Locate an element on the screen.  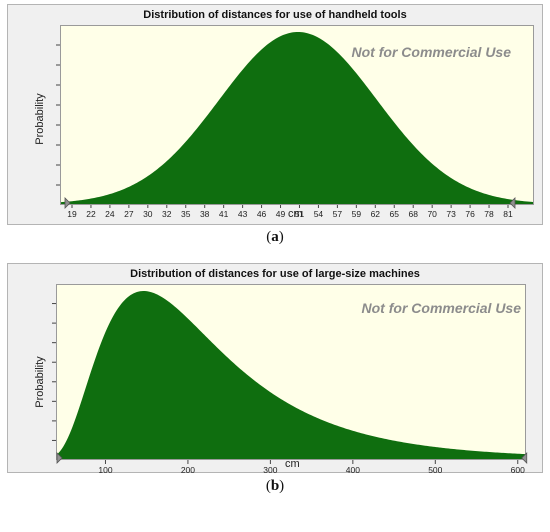
x-tick-label: 24 is located at coordinates (110, 214).